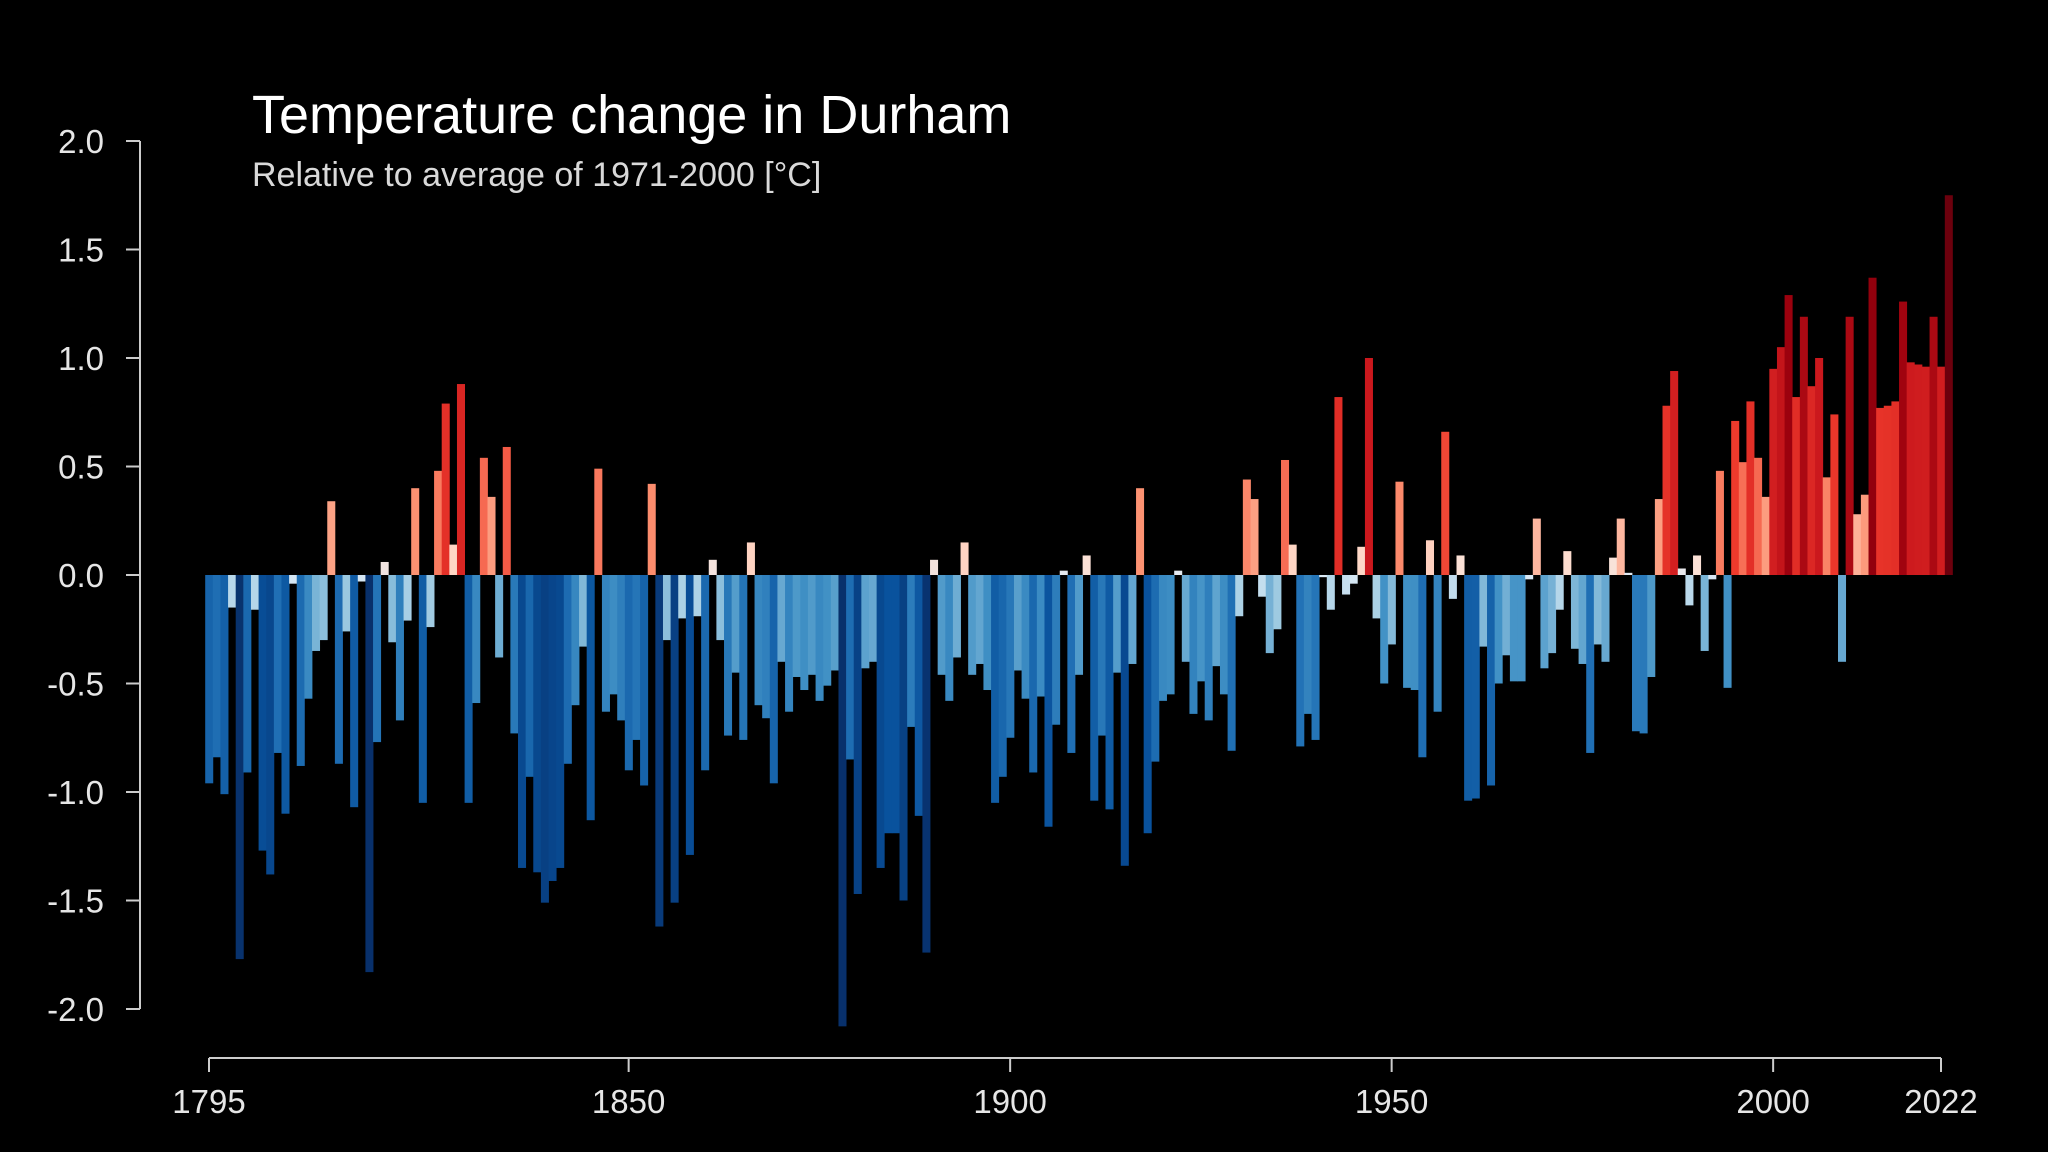 The height and width of the screenshot is (1152, 2048). Describe the element at coordinates (1674, 473) in the screenshot. I see `bar-1987` at that location.